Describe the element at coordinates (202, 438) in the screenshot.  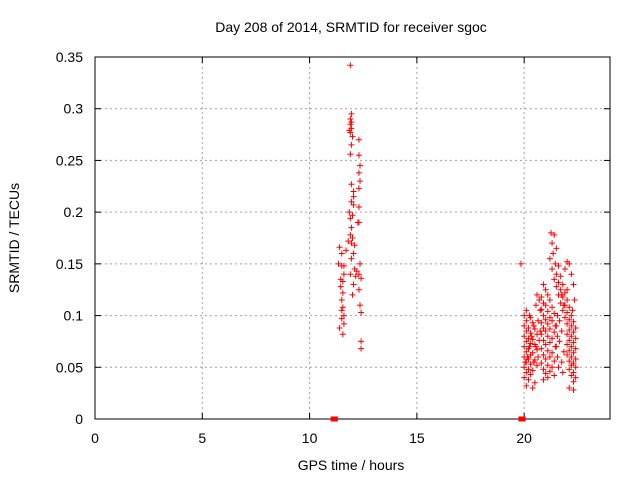
I see `x-tick-label: 5` at that location.